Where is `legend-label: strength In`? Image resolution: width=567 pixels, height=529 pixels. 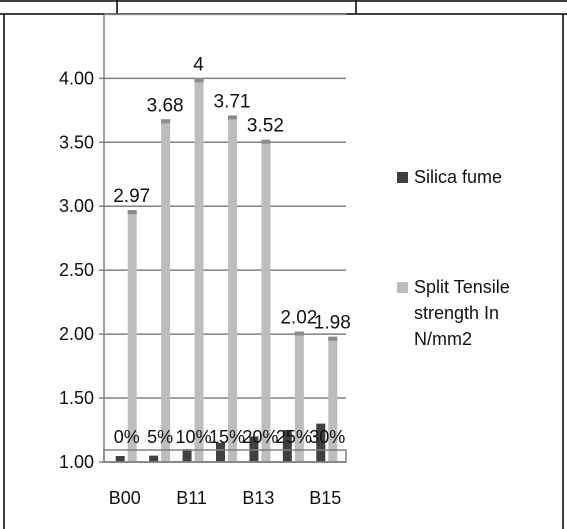
legend-label: strength In is located at coordinates (456, 313).